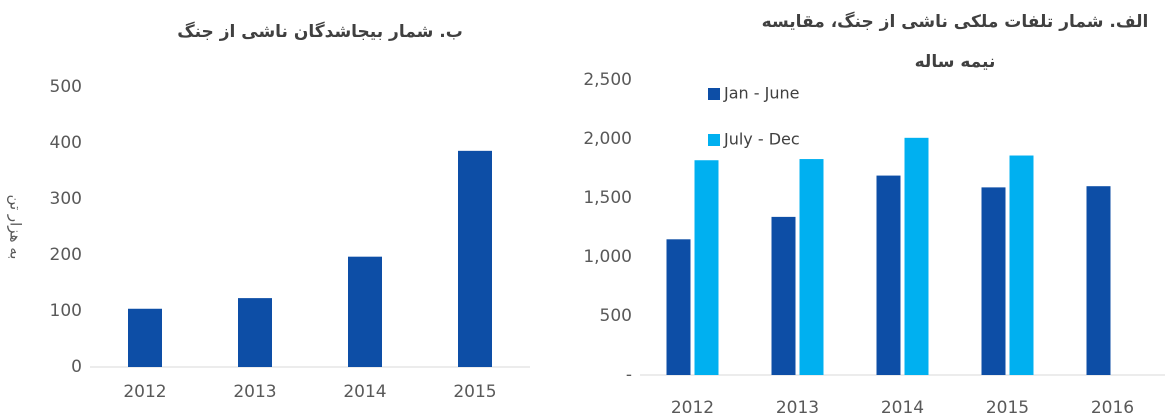 The width and height of the screenshot is (1172, 417). I want to click on x-tick-label: 2016, so click(1112, 407).